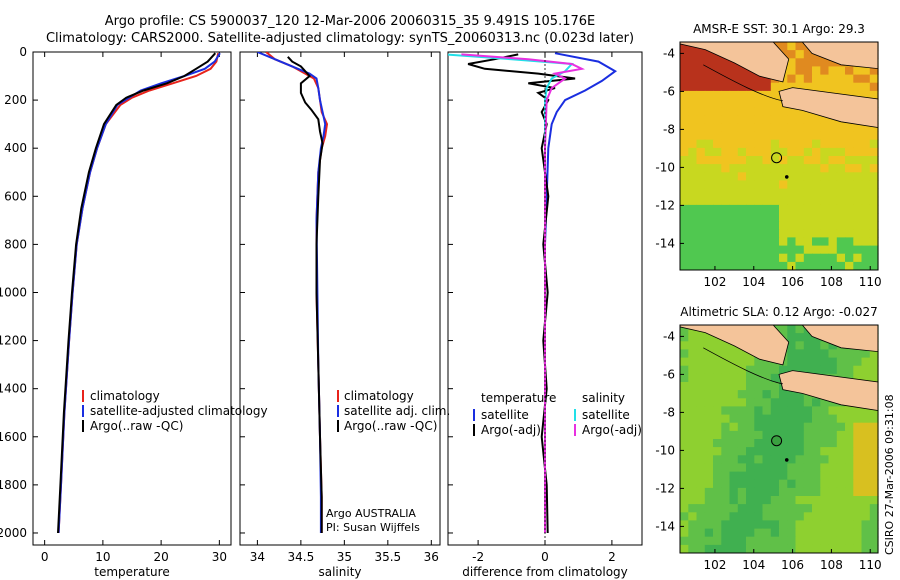 This screenshot has height=580, width=900. I want to click on temperature-legend-label: Argo(..raw -QC), so click(136, 426).